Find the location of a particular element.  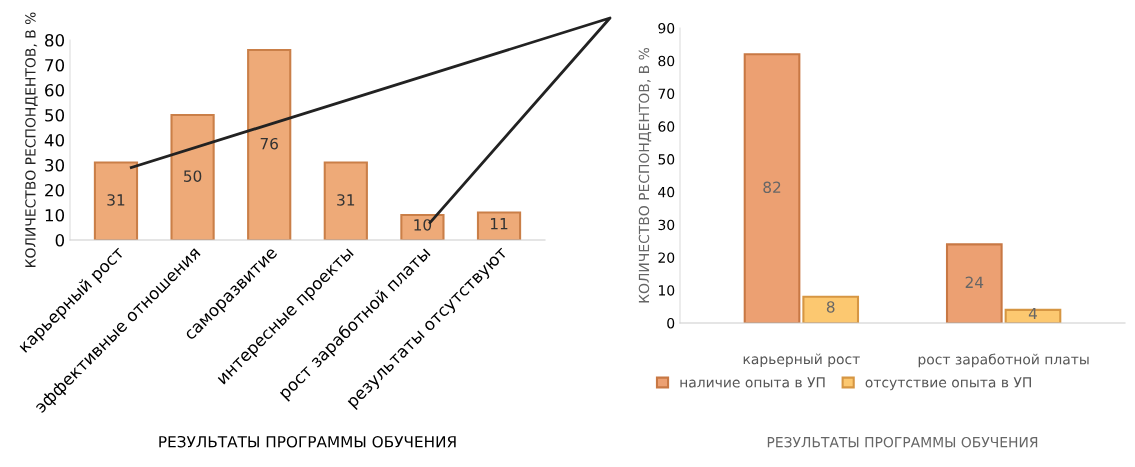

legend-label: отсутствие опыта в УП is located at coordinates (948, 384).